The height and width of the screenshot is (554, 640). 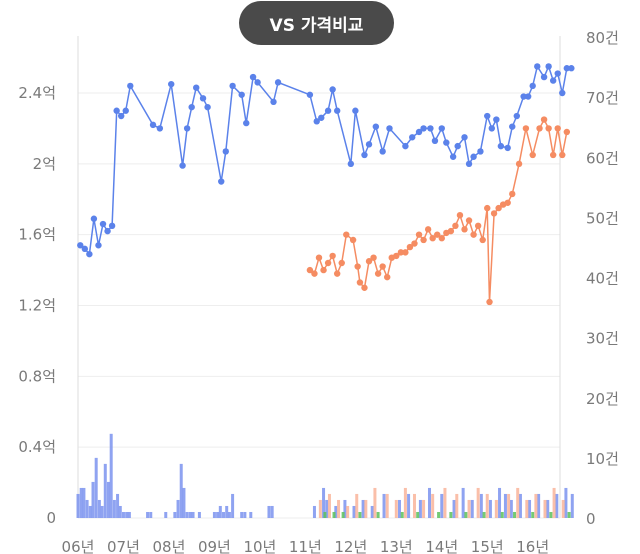 I want to click on x-tick-label: 16년, so click(x=532, y=546).